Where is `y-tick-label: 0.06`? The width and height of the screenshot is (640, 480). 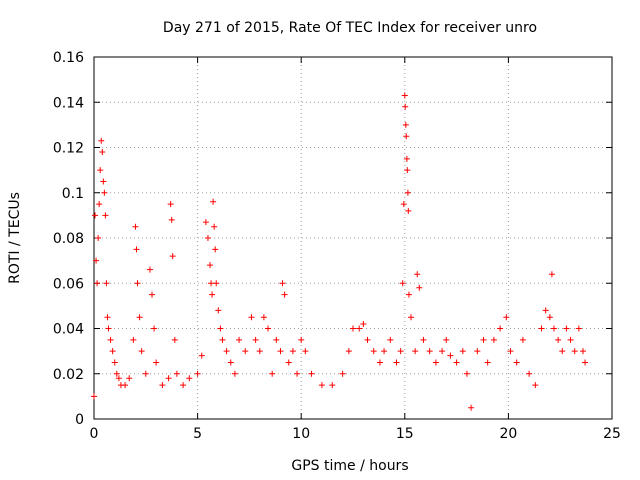
y-tick-label: 0.06 is located at coordinates (68, 284).